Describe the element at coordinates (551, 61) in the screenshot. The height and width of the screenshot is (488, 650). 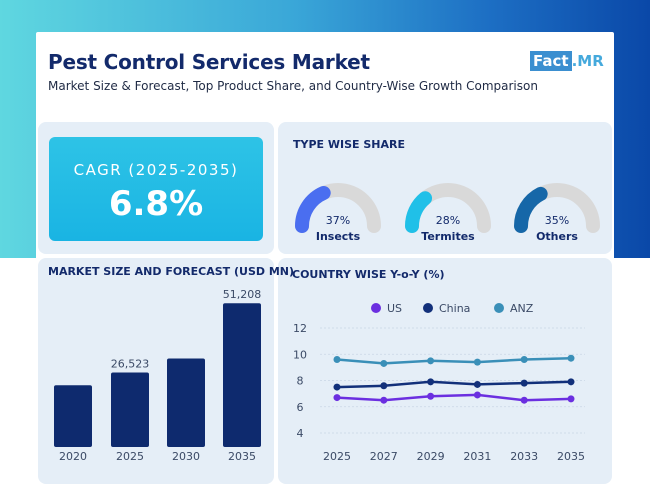
I see `logo-fact-text: Fact` at that location.